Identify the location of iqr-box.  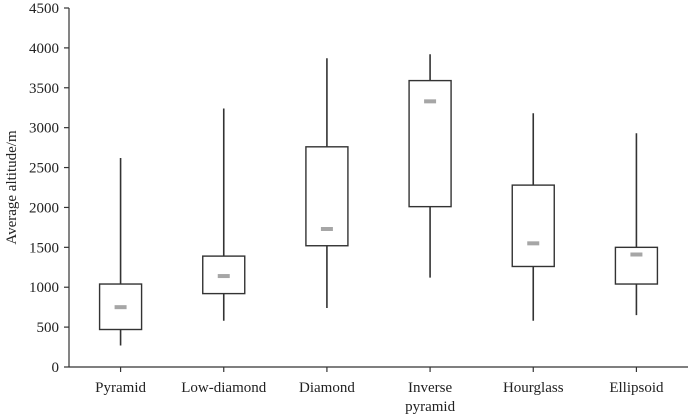
(533, 226).